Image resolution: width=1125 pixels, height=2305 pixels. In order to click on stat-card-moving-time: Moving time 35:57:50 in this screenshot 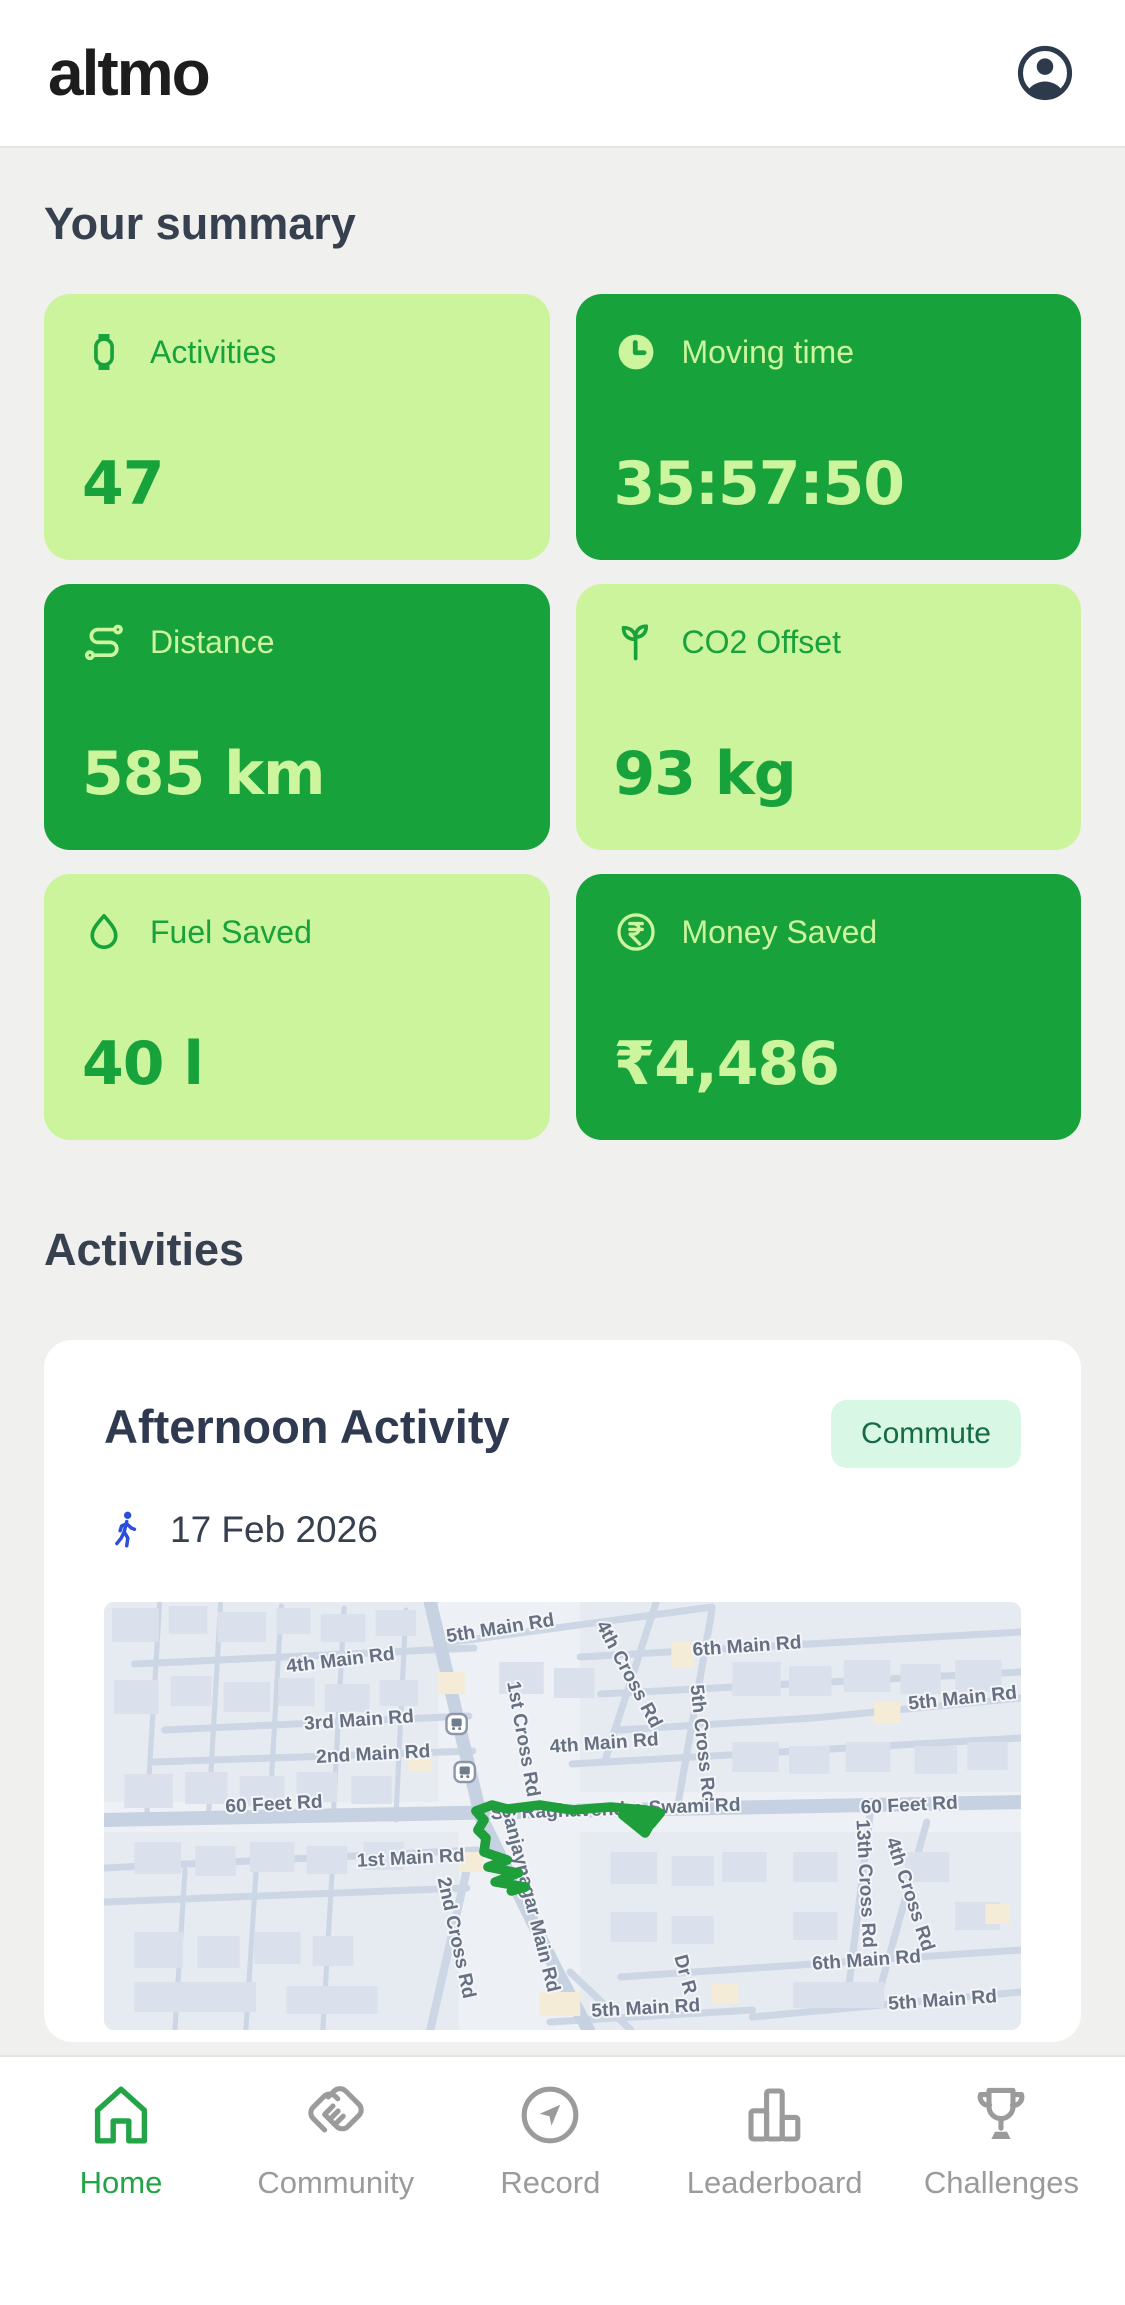, I will do `click(828, 427)`.